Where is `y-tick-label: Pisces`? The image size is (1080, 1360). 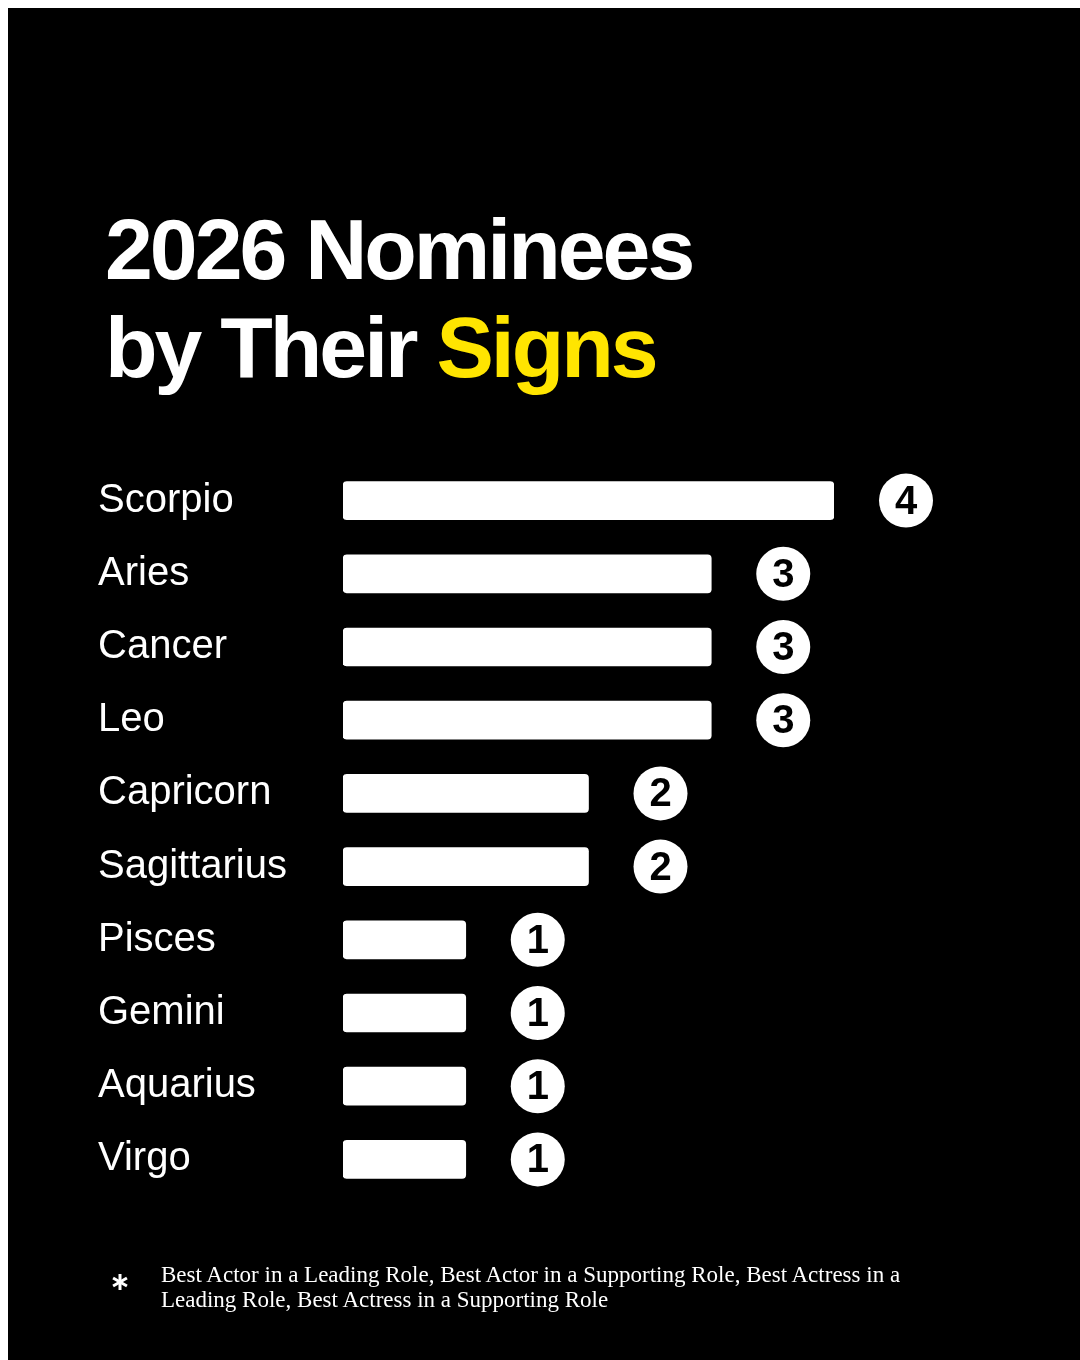 y-tick-label: Pisces is located at coordinates (157, 936).